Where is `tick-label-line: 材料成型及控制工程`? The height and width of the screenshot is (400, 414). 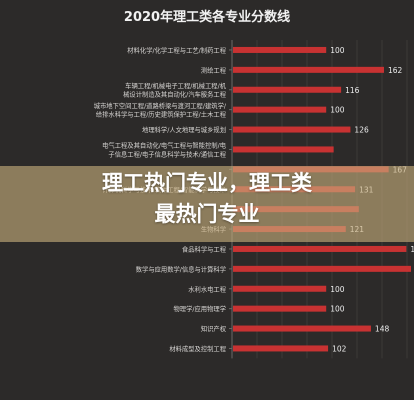
tick-label-line: 材料成型及控制工程 is located at coordinates (197, 348).